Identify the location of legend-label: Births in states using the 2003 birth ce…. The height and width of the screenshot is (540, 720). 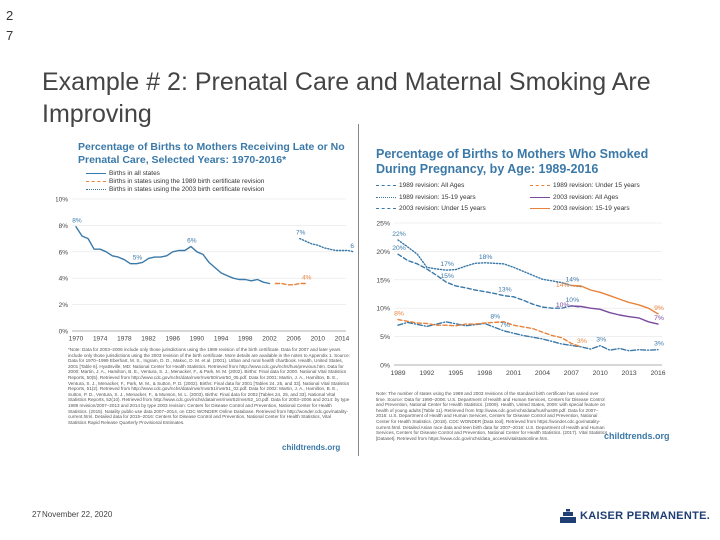
(187, 189).